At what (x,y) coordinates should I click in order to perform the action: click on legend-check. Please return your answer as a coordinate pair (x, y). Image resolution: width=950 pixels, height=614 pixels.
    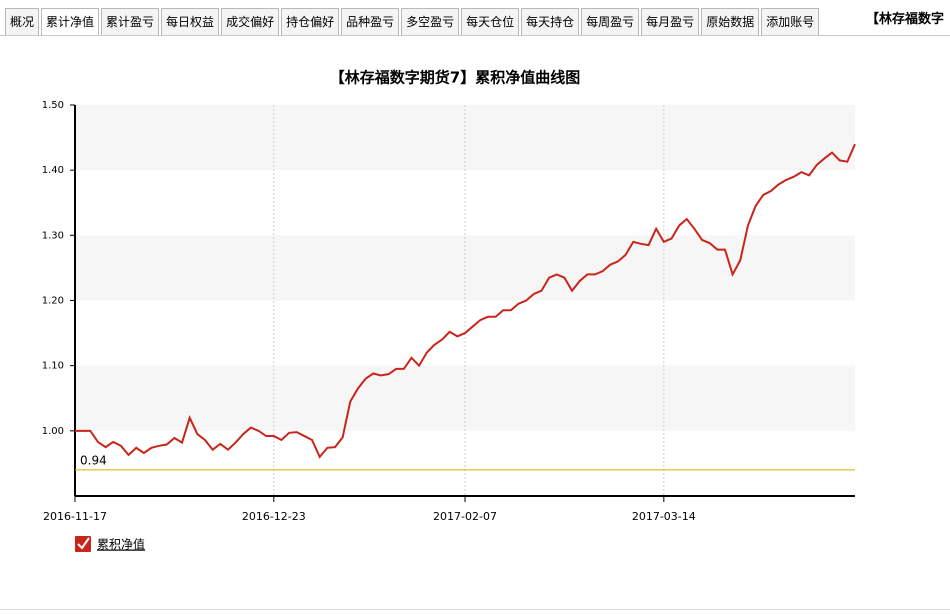
    Looking at the image, I should click on (83, 543).